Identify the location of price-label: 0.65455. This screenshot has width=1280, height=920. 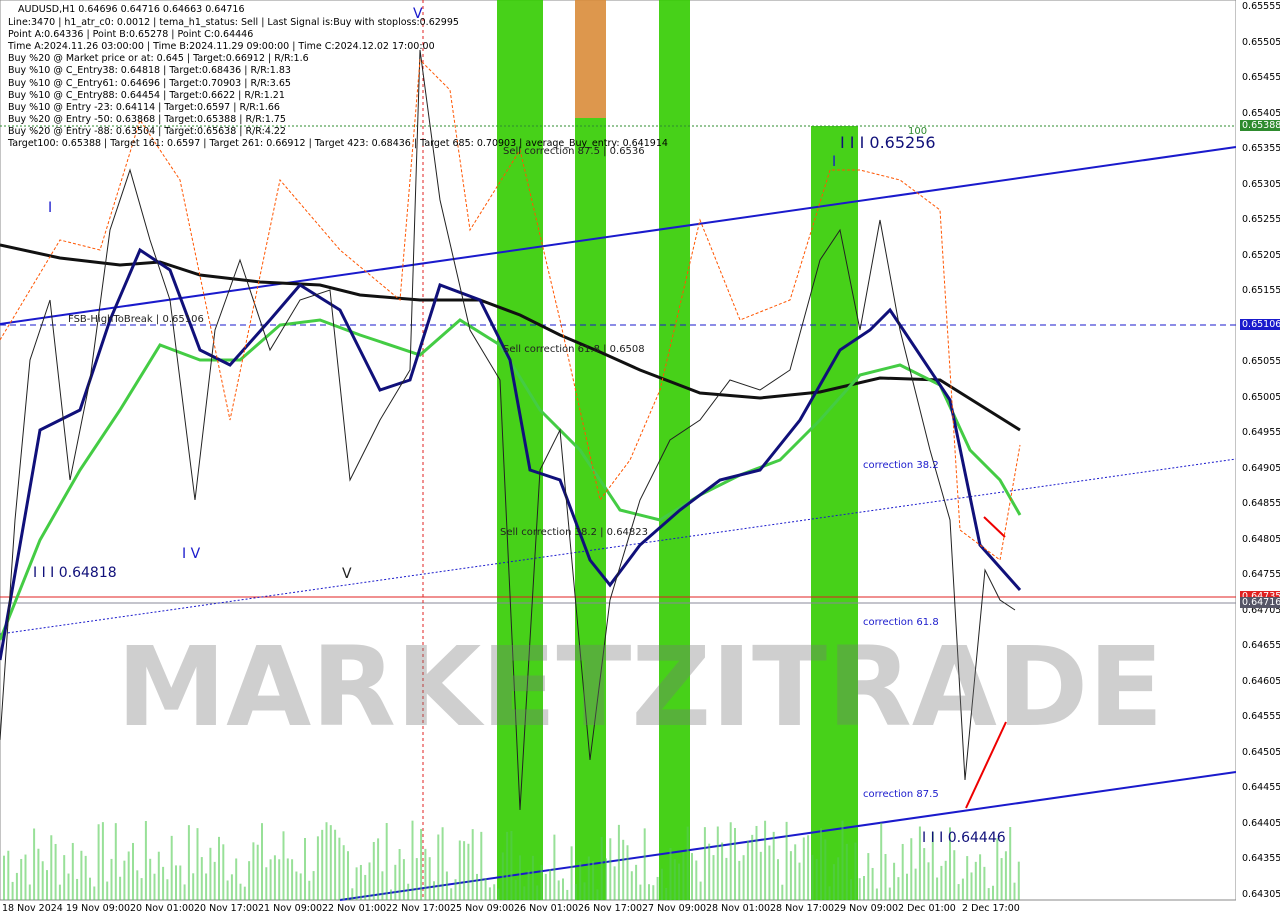
(1261, 77).